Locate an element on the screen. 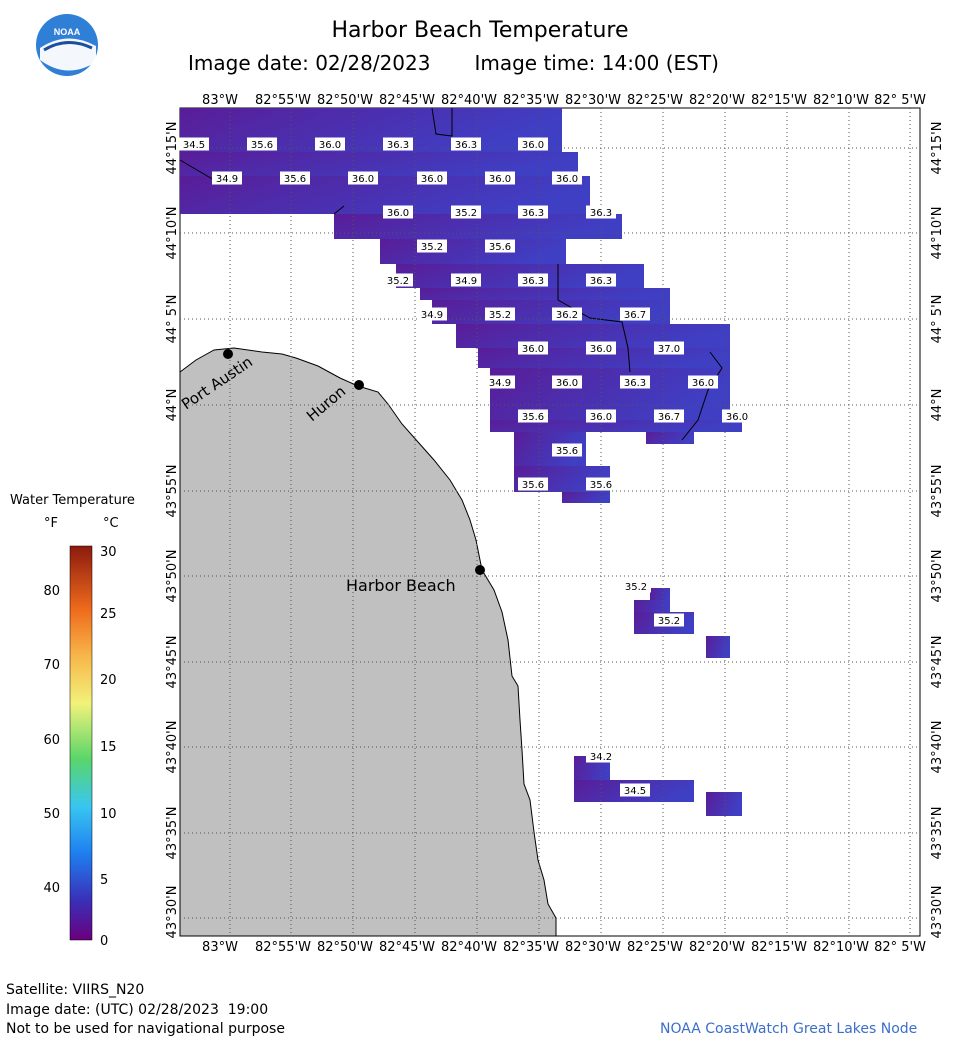 This screenshot has height=1046, width=960. lat-label: 44° 5'N is located at coordinates (172, 319).